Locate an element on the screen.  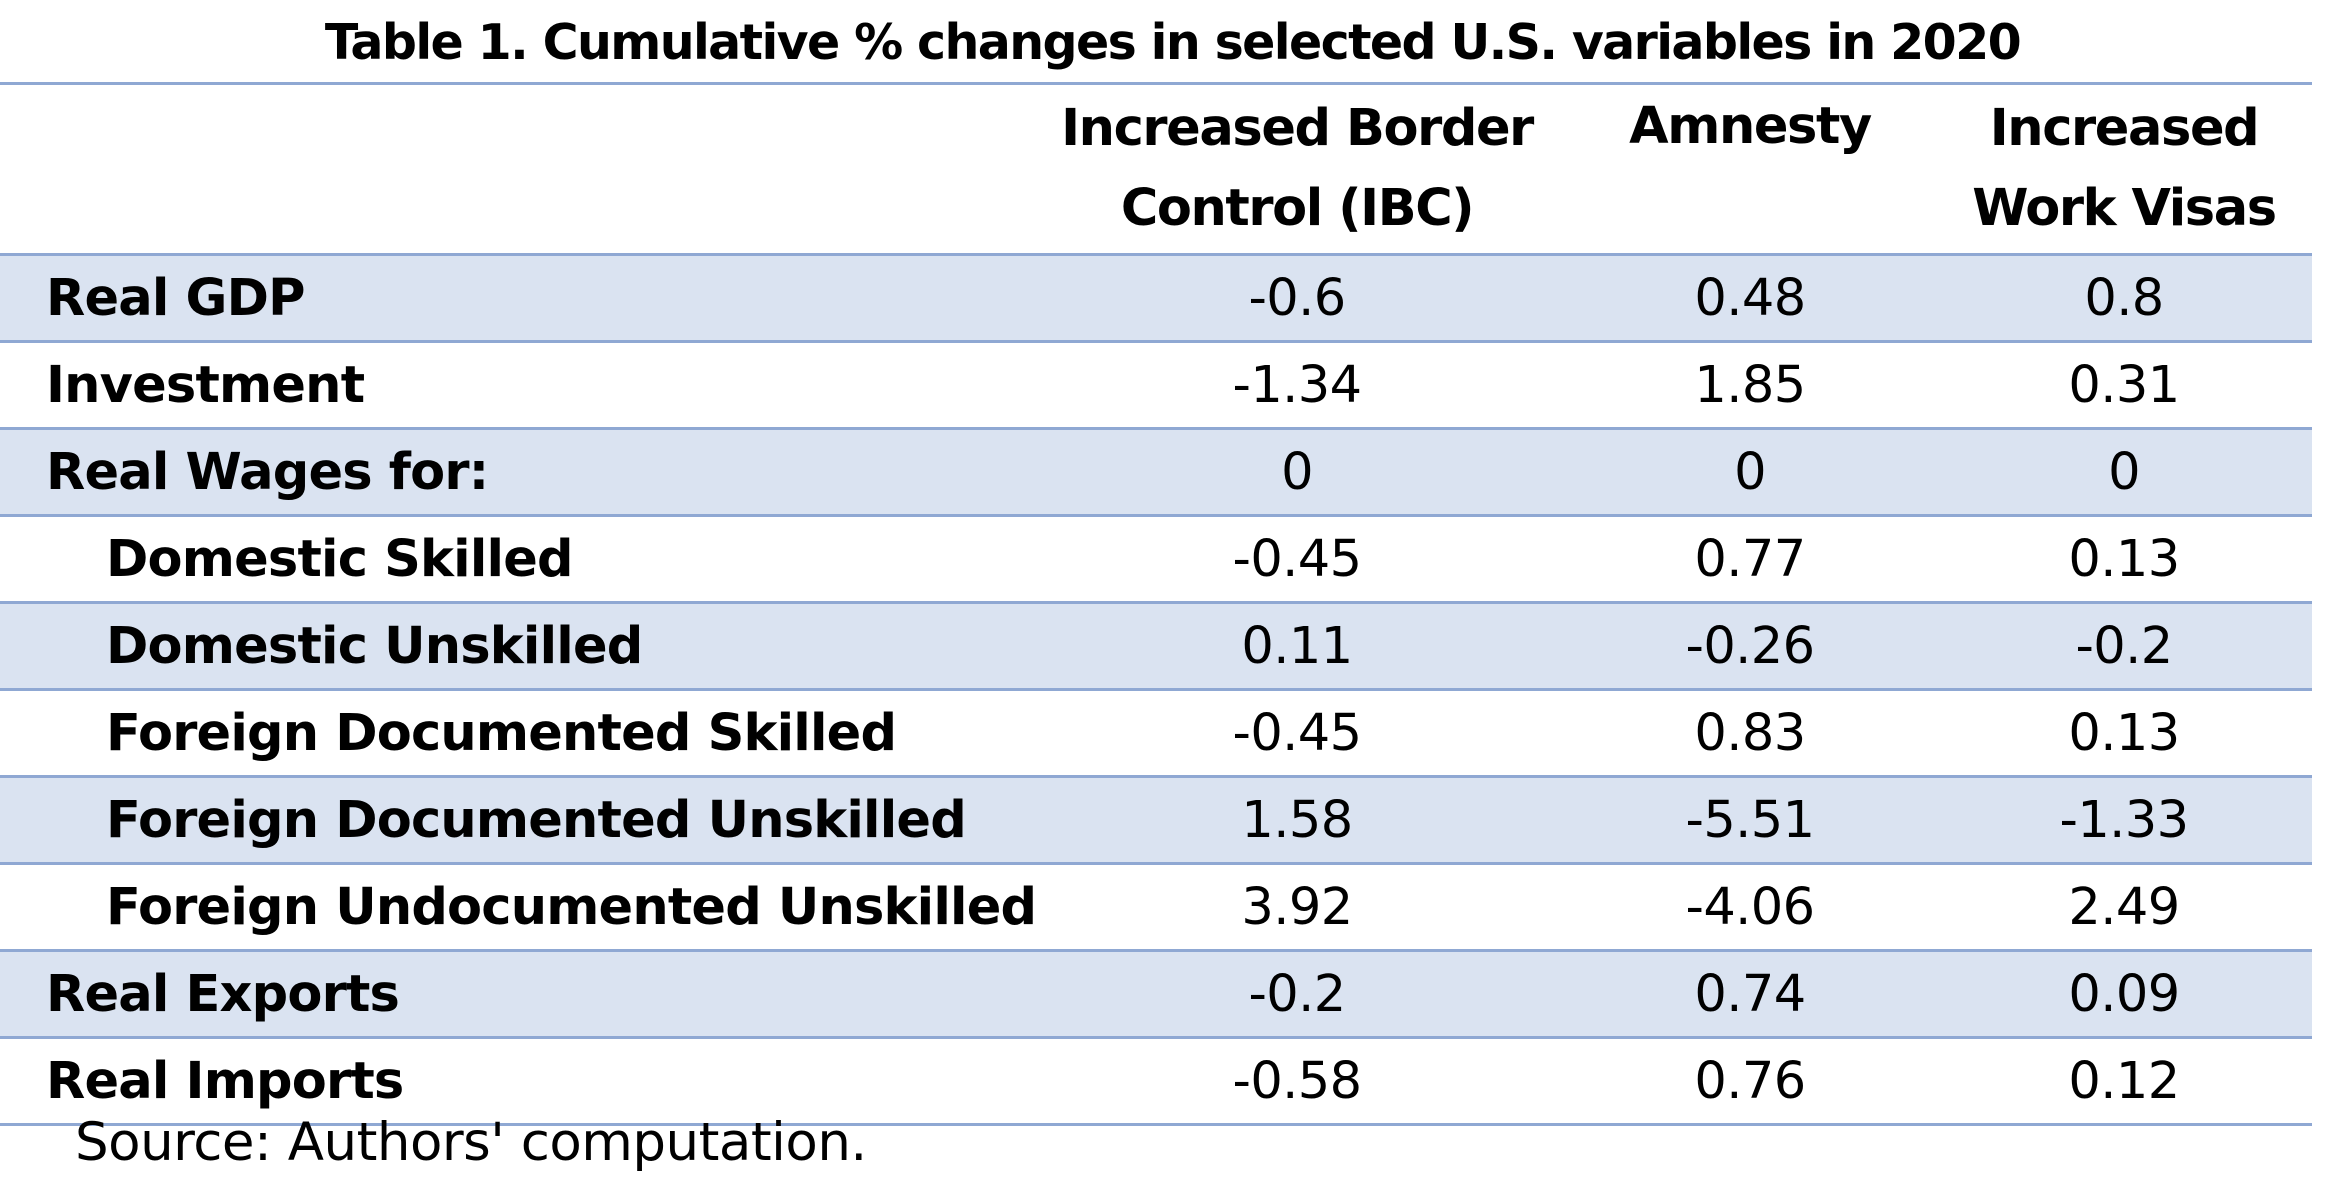
header-amnesty-line-1: Amnesty is located at coordinates (1750, 126).